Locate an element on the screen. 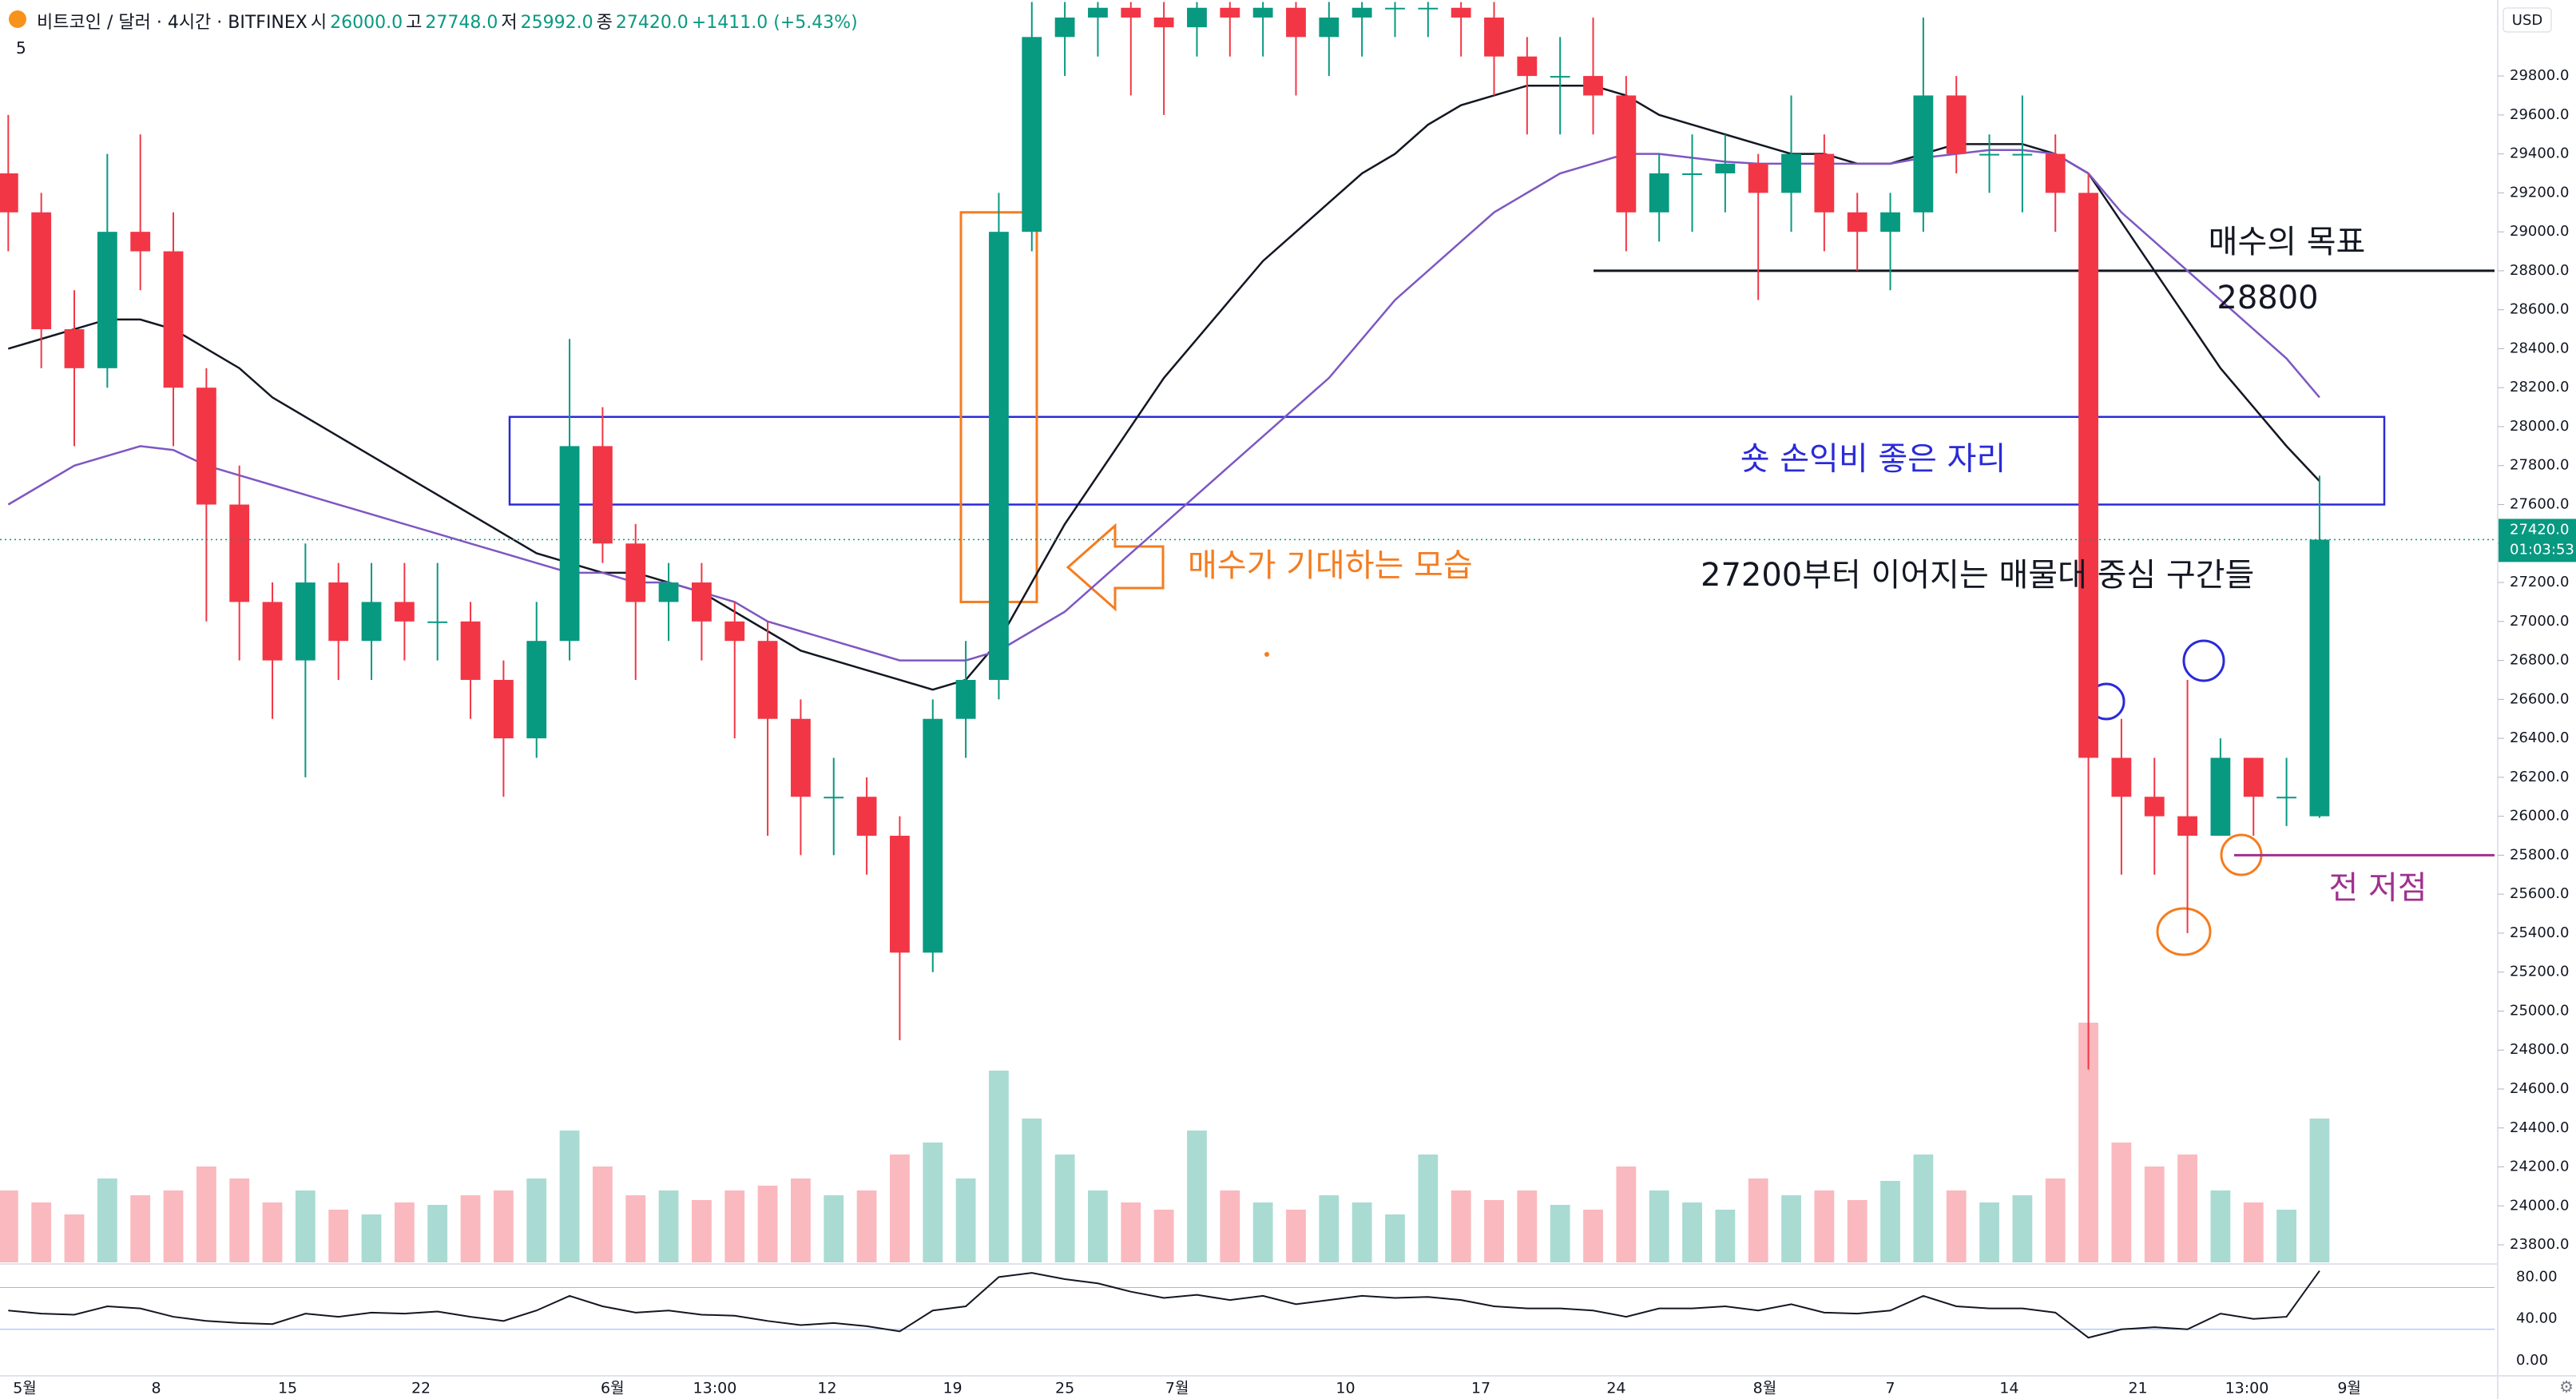  y-tick-label: 26200.0 is located at coordinates (2539, 777).